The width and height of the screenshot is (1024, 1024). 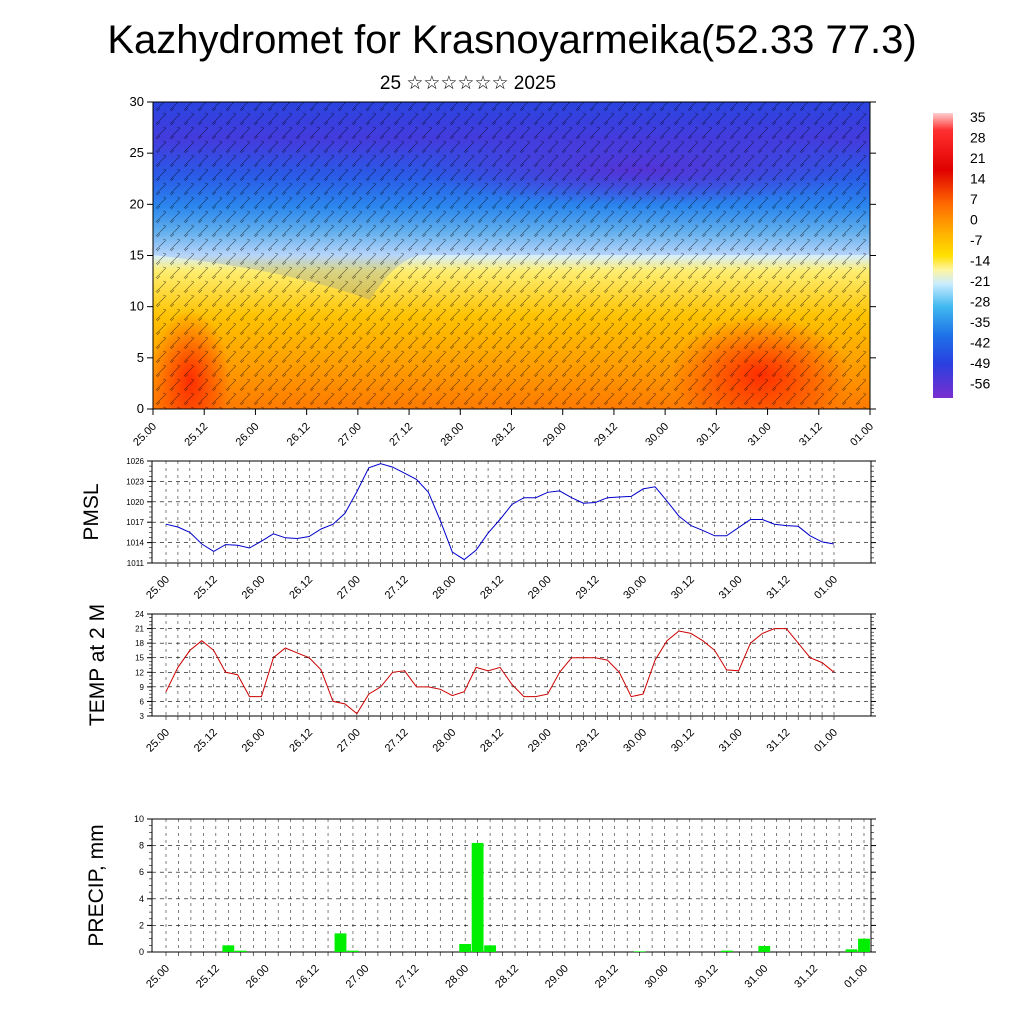 What do you see at coordinates (141, 846) in the screenshot?
I see `y-tick-label: 8` at bounding box center [141, 846].